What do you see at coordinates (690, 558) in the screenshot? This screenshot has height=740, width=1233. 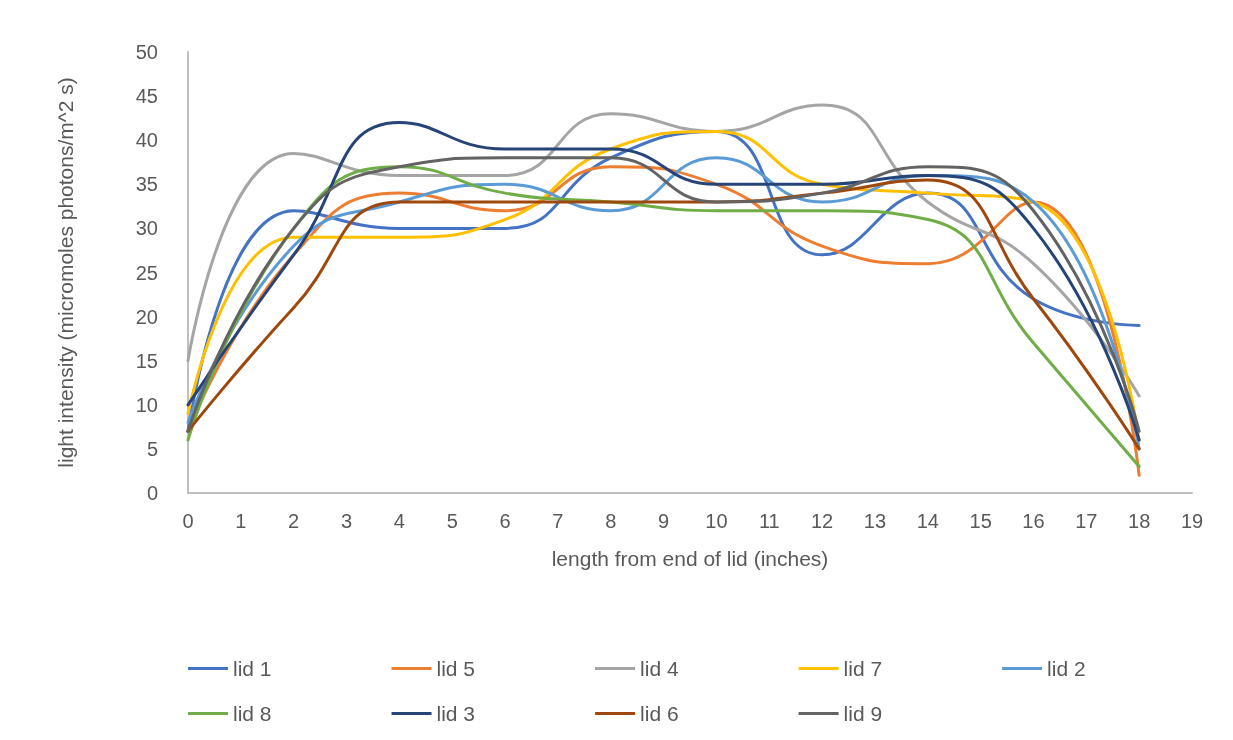 I see `x-axis-title: length from end of lid (inches)` at bounding box center [690, 558].